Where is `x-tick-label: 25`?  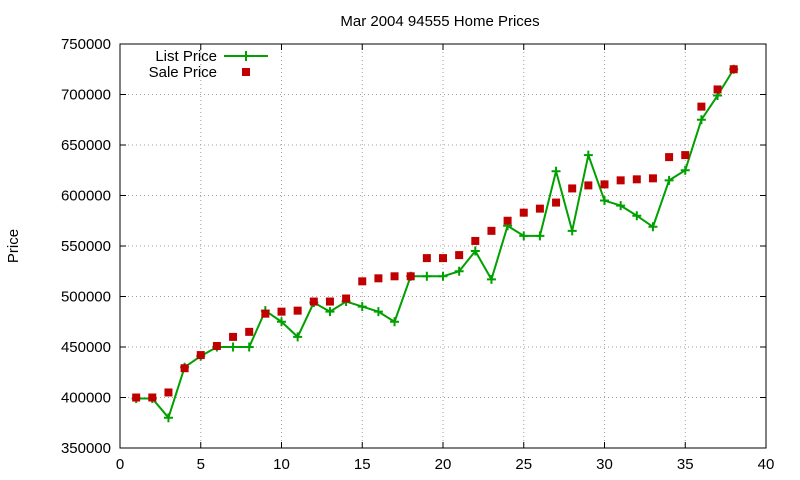 x-tick-label: 25 is located at coordinates (523, 464).